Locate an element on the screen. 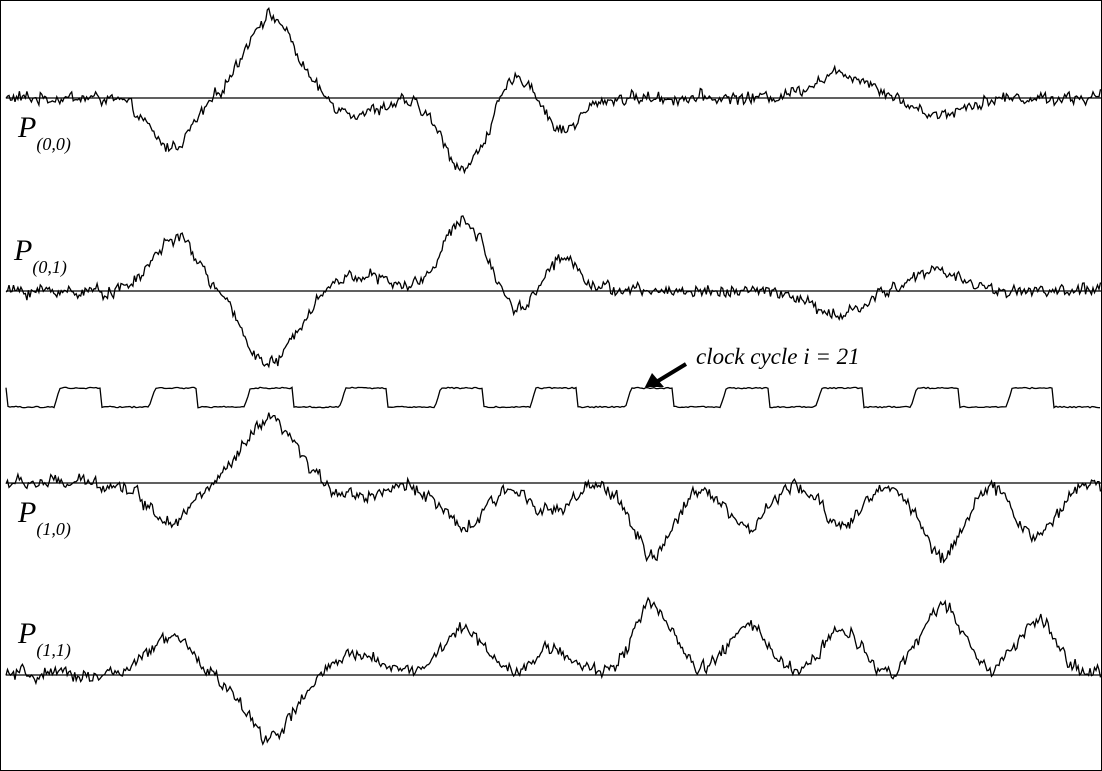  annotation-text: clock cycle i = 21 is located at coordinates (778, 356).